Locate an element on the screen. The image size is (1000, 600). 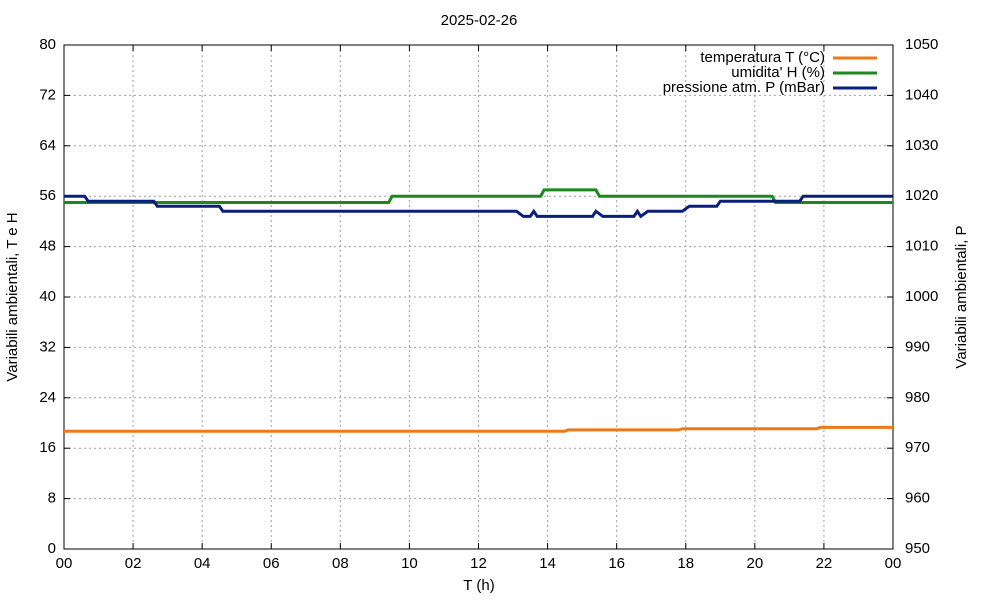
legend-label: umidita' H (%) is located at coordinates (778, 72).